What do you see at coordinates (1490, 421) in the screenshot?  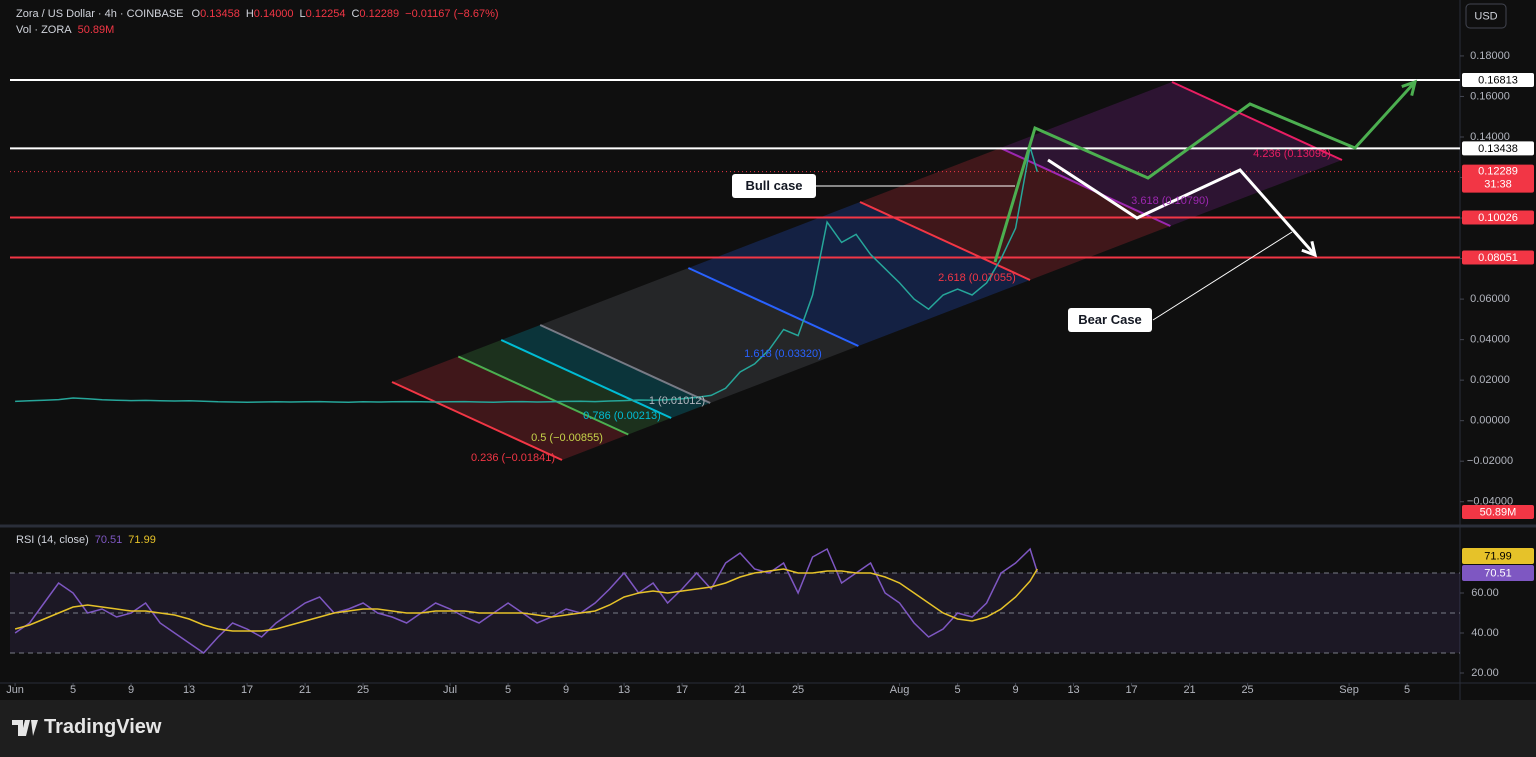 I see `y-tick-label: 0.00000` at bounding box center [1490, 421].